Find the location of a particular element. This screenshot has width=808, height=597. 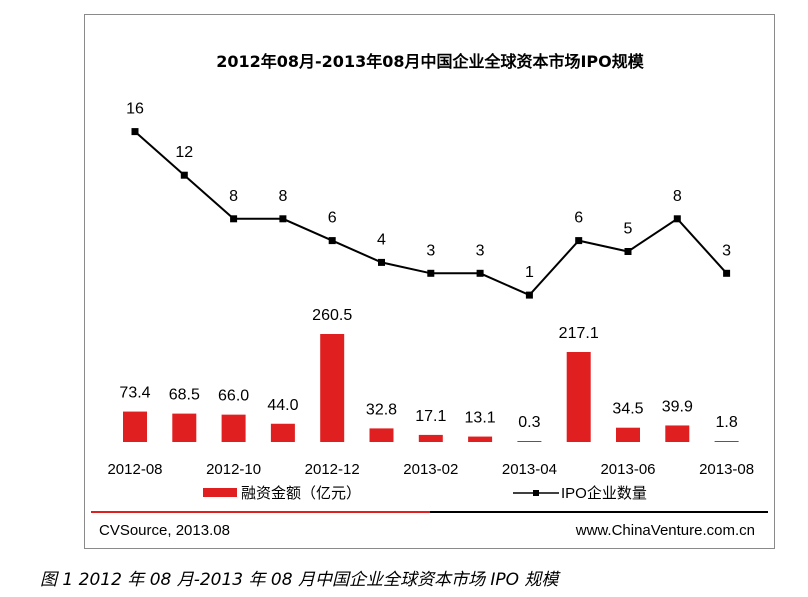

bar-value-label: 13.1 is located at coordinates (480, 418).